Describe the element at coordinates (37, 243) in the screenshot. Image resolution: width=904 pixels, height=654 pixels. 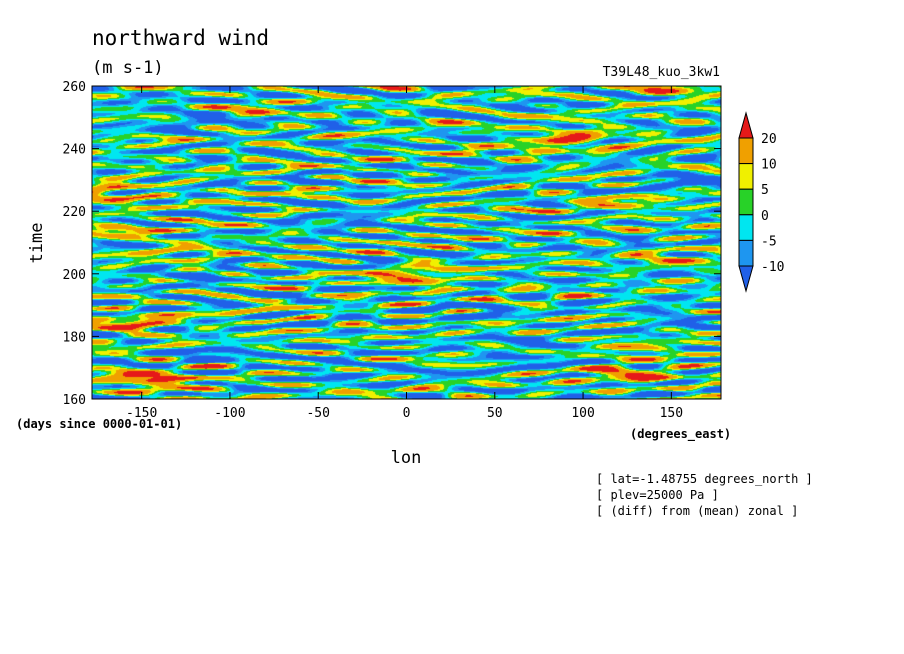
I see `y-axis-label: time` at that location.